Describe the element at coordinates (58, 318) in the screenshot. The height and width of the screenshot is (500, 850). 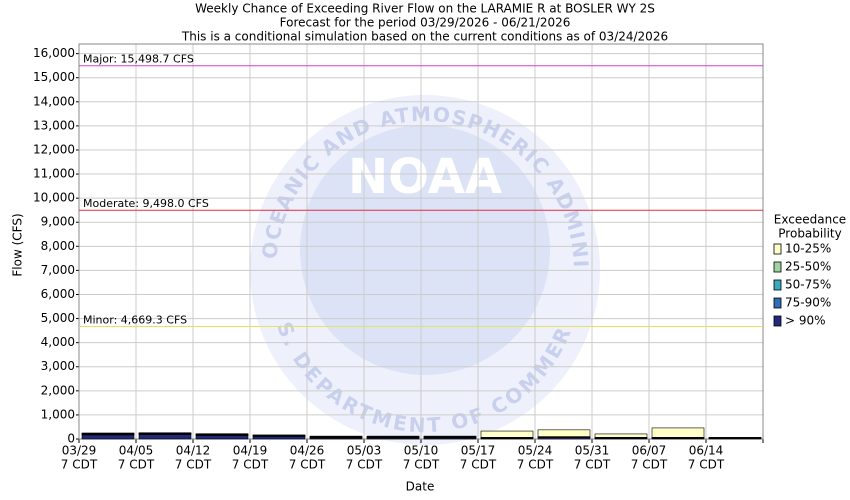
I see `y-tick-label: 5,000` at that location.